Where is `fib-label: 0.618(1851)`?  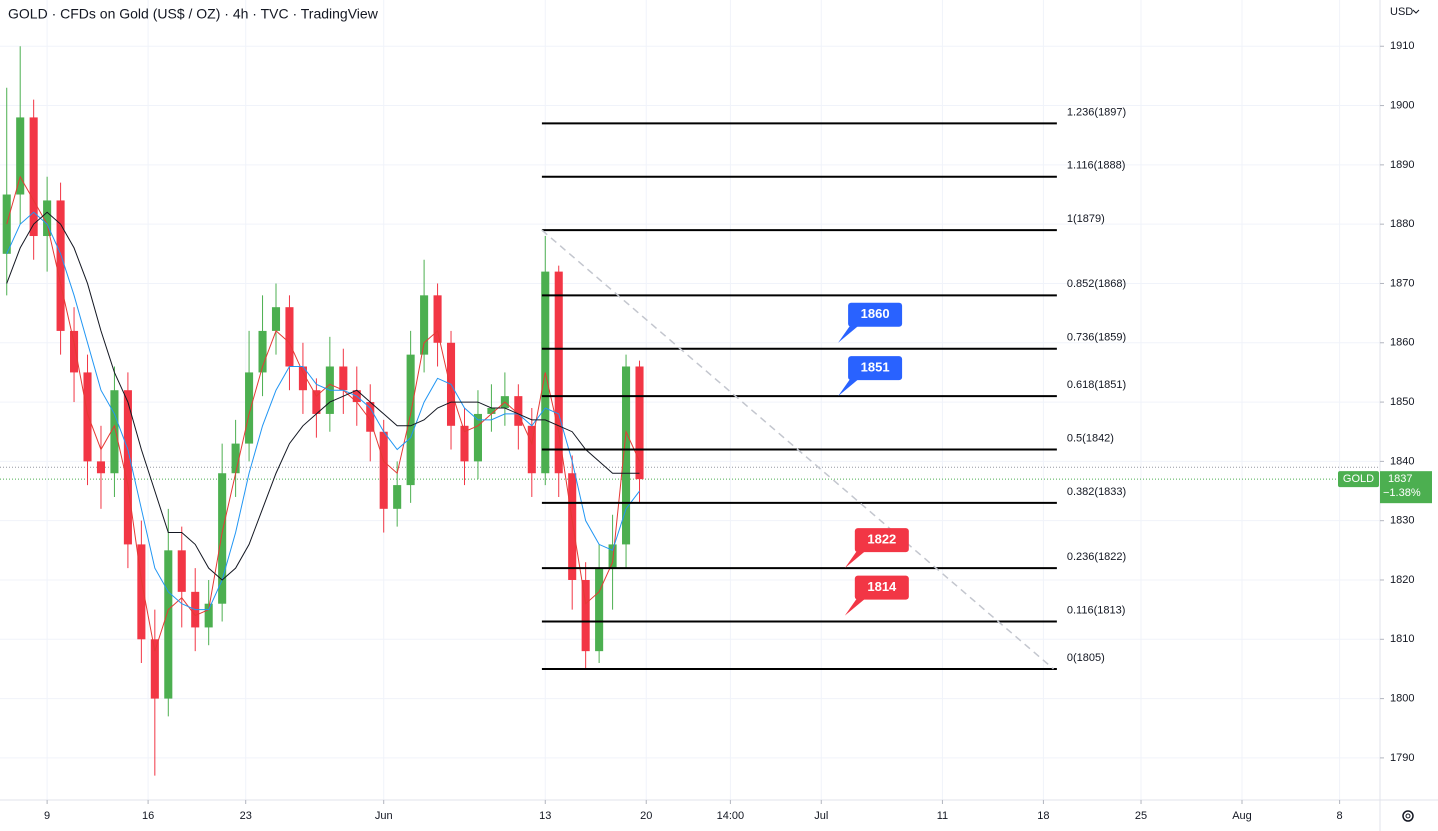
fib-label: 0.618(1851) is located at coordinates (1096, 385).